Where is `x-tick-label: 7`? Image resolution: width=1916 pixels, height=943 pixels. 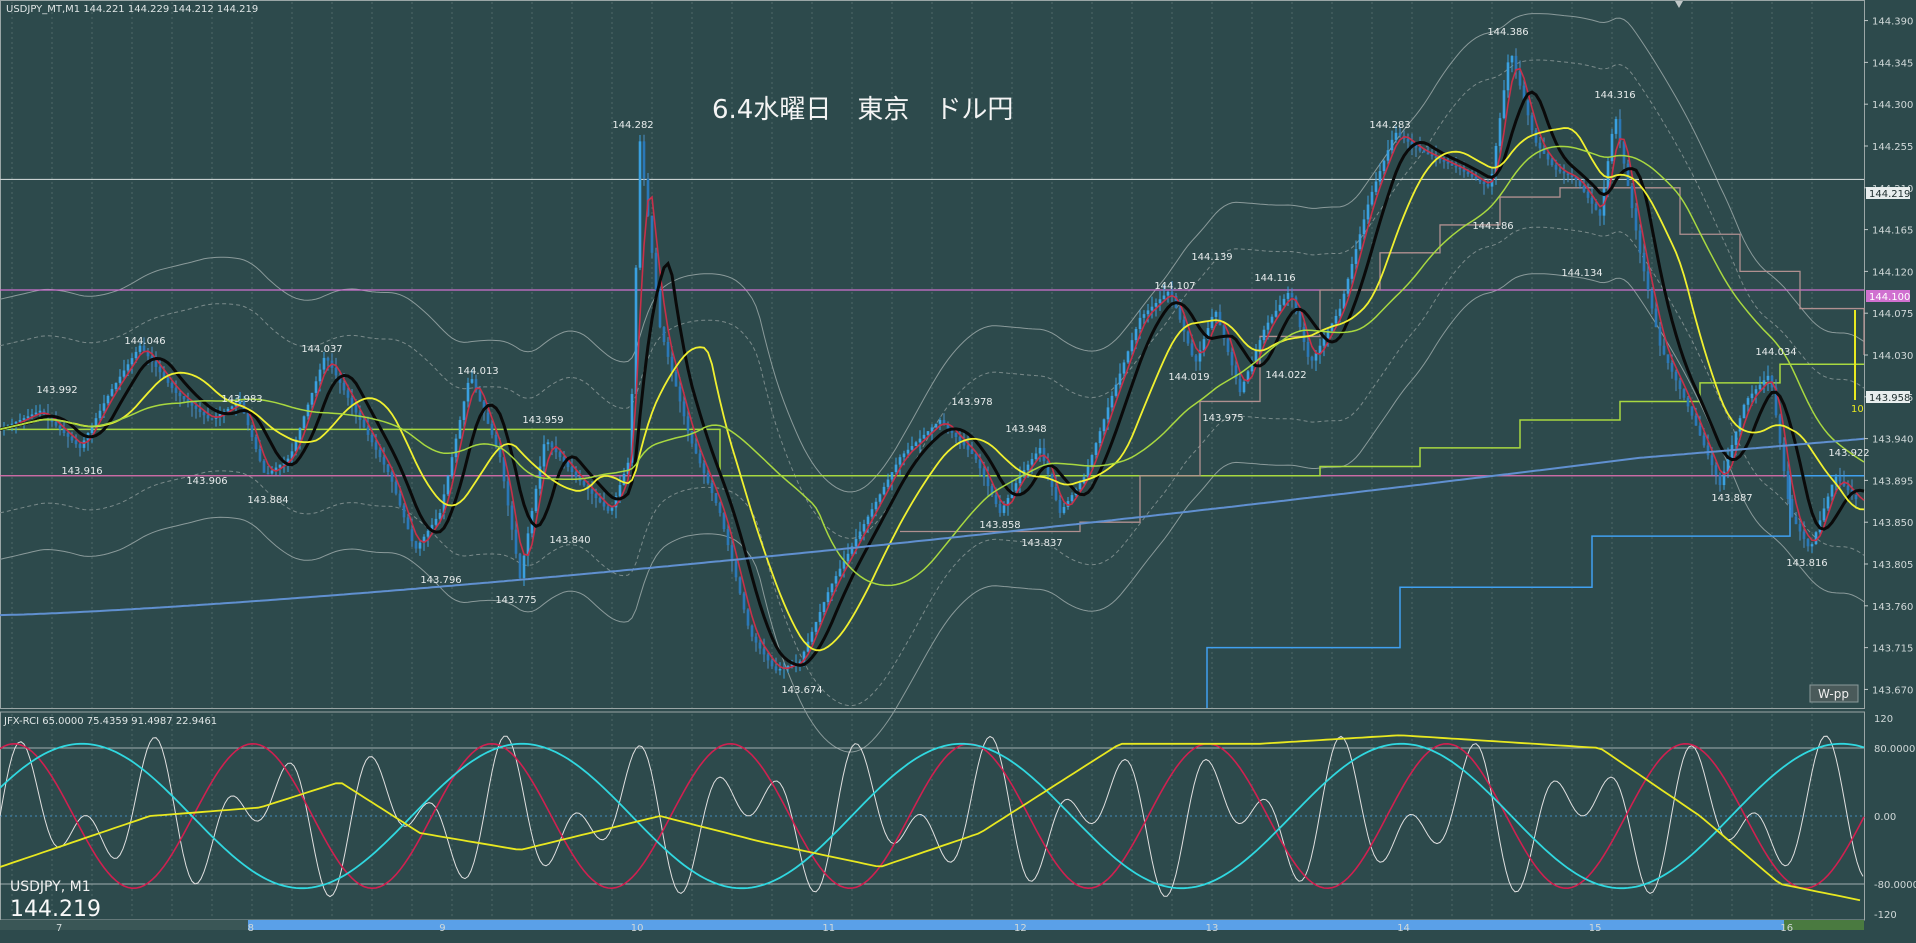 x-tick-label: 7 is located at coordinates (59, 928).